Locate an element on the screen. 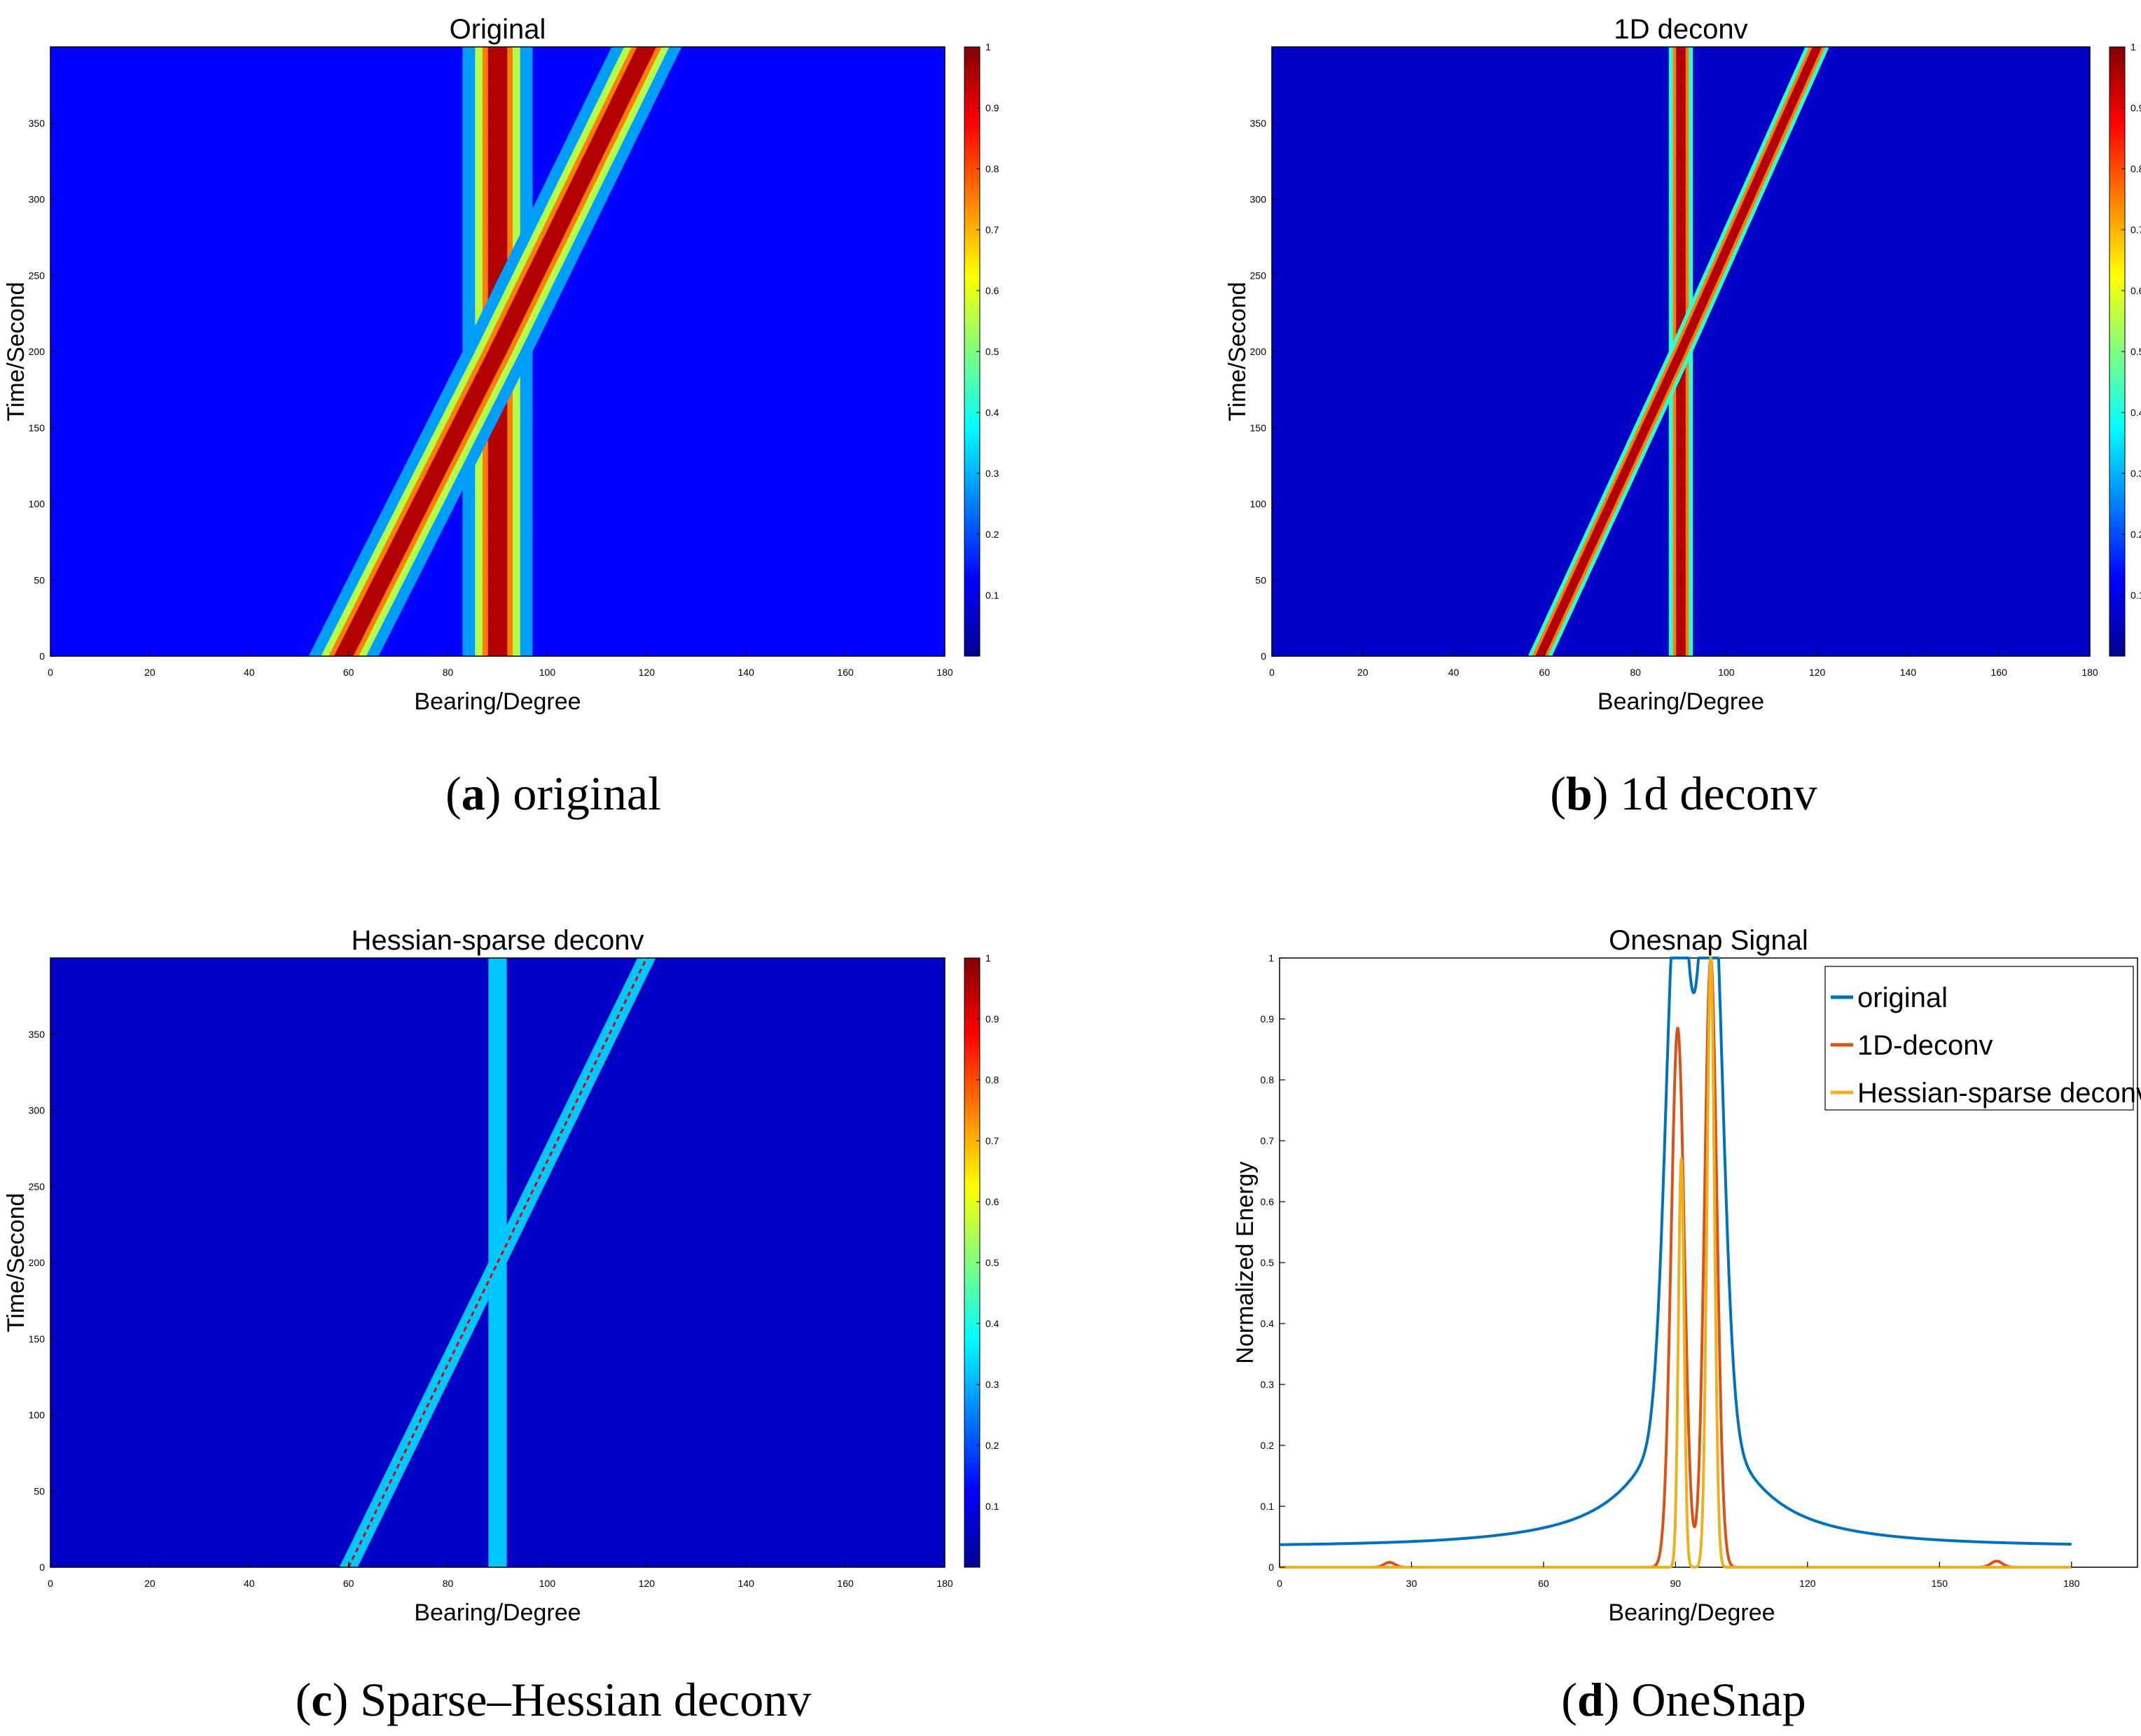 The image size is (2141, 1736). chart-title: Original is located at coordinates (498, 29).